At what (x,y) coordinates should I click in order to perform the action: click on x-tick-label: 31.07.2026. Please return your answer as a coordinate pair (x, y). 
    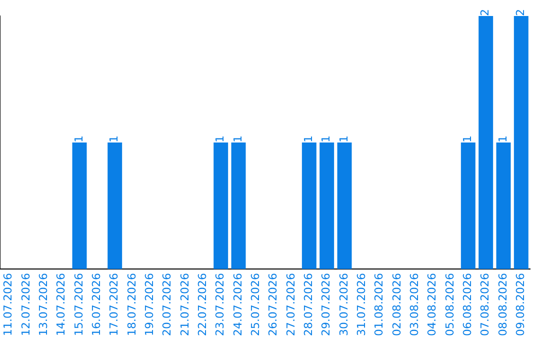
    Looking at the image, I should click on (361, 304).